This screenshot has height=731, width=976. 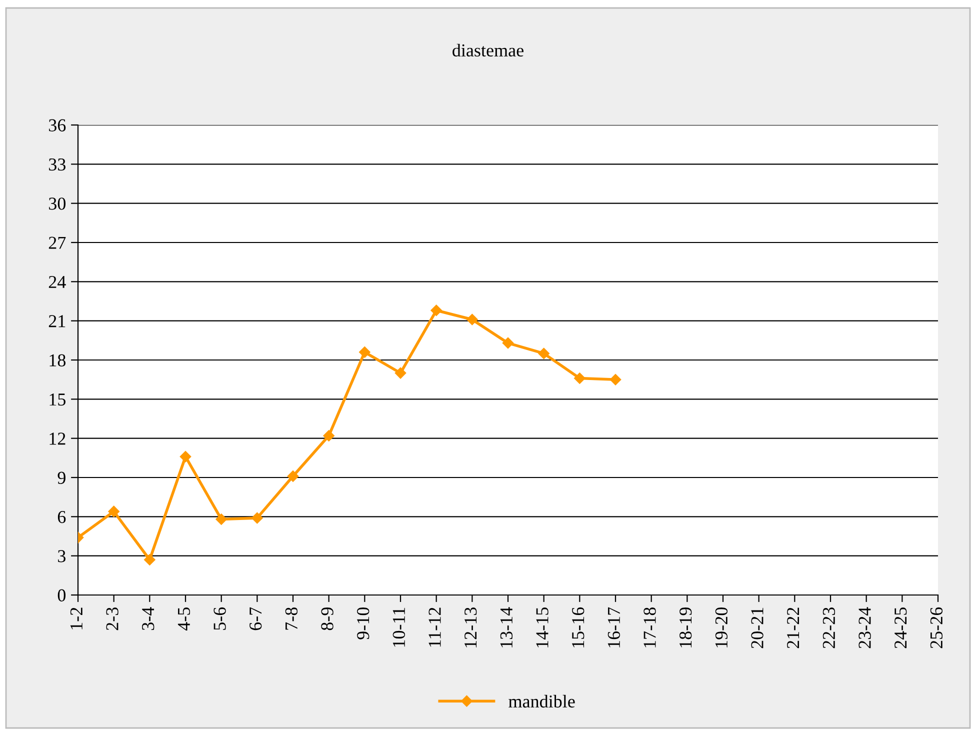 I want to click on y-tick-label: 9, so click(x=62, y=478).